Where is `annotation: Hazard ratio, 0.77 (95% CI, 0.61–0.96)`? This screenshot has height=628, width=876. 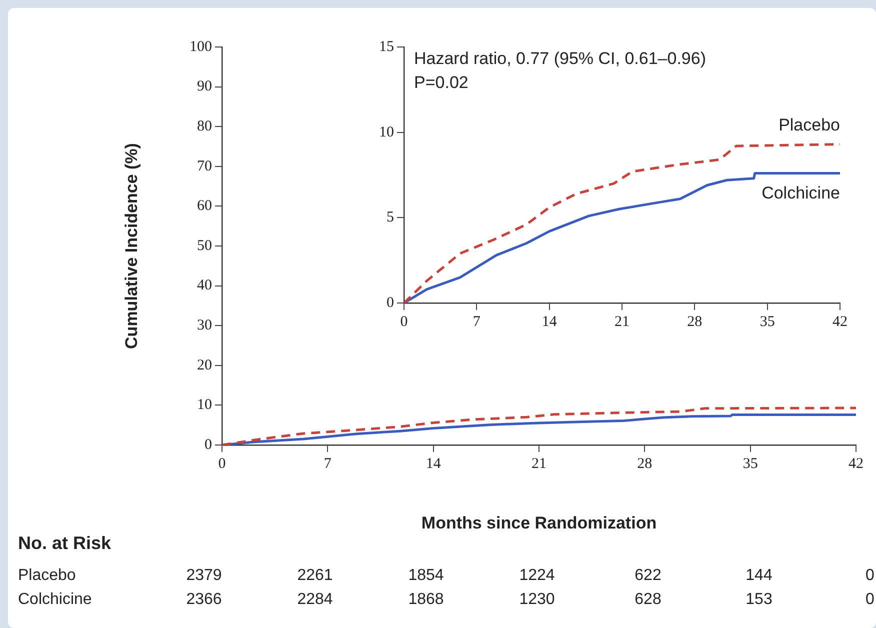 annotation: Hazard ratio, 0.77 (95% CI, 0.61–0.96) is located at coordinates (560, 59).